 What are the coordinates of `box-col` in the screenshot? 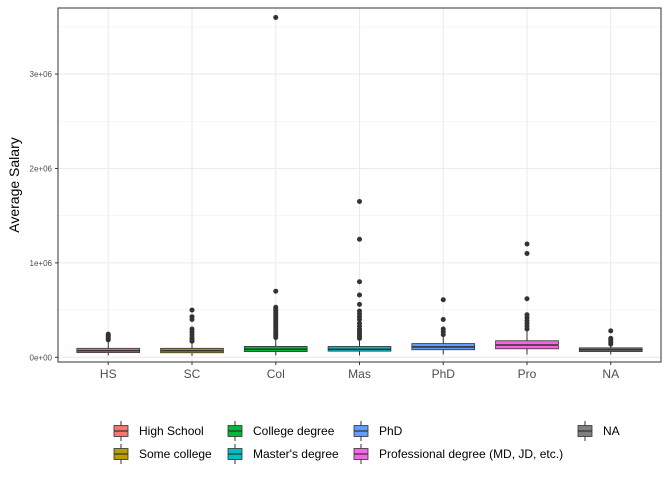 It's located at (275, 185).